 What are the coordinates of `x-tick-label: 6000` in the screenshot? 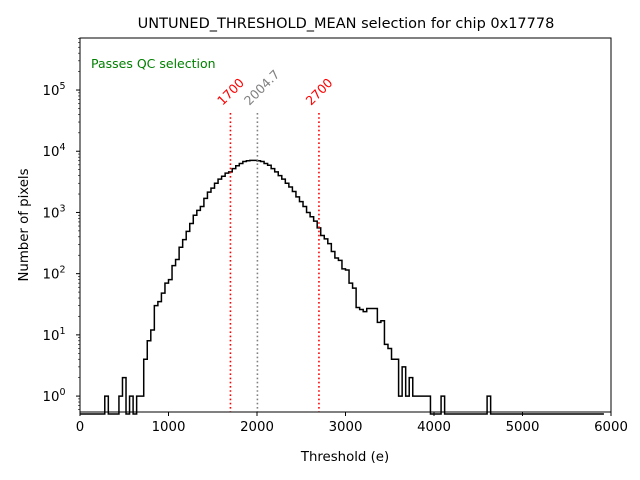 It's located at (611, 427).